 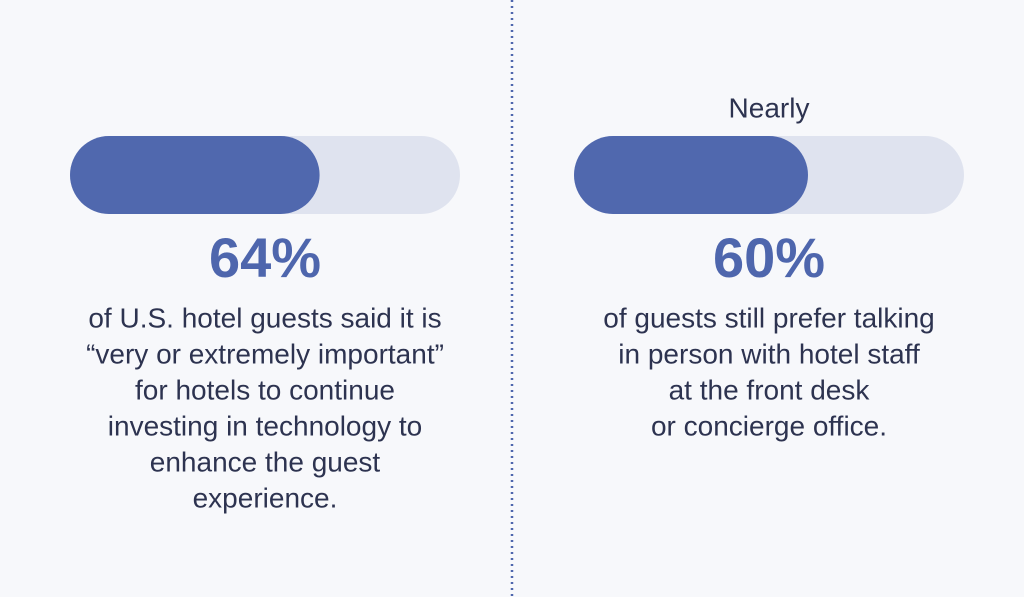 What do you see at coordinates (265, 353) in the screenshot?
I see `description-line: “very or extremely important”` at bounding box center [265, 353].